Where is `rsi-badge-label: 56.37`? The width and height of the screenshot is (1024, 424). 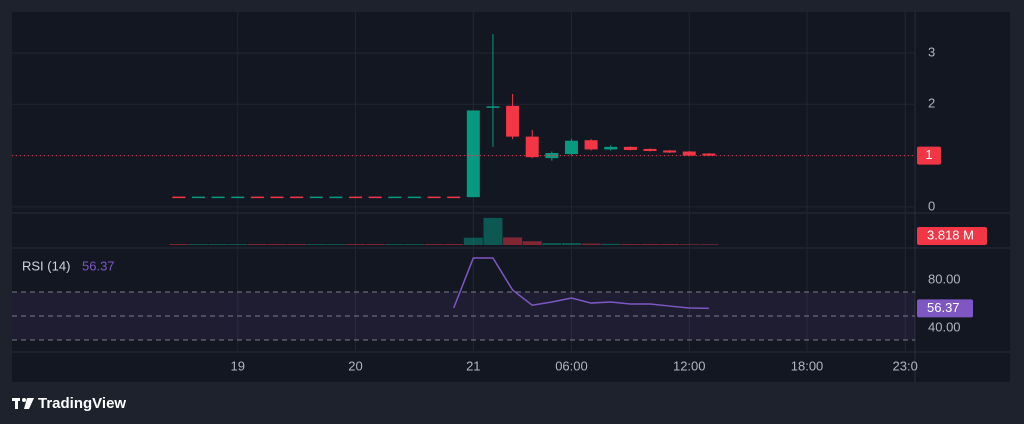
rsi-badge-label: 56.37 is located at coordinates (943, 307).